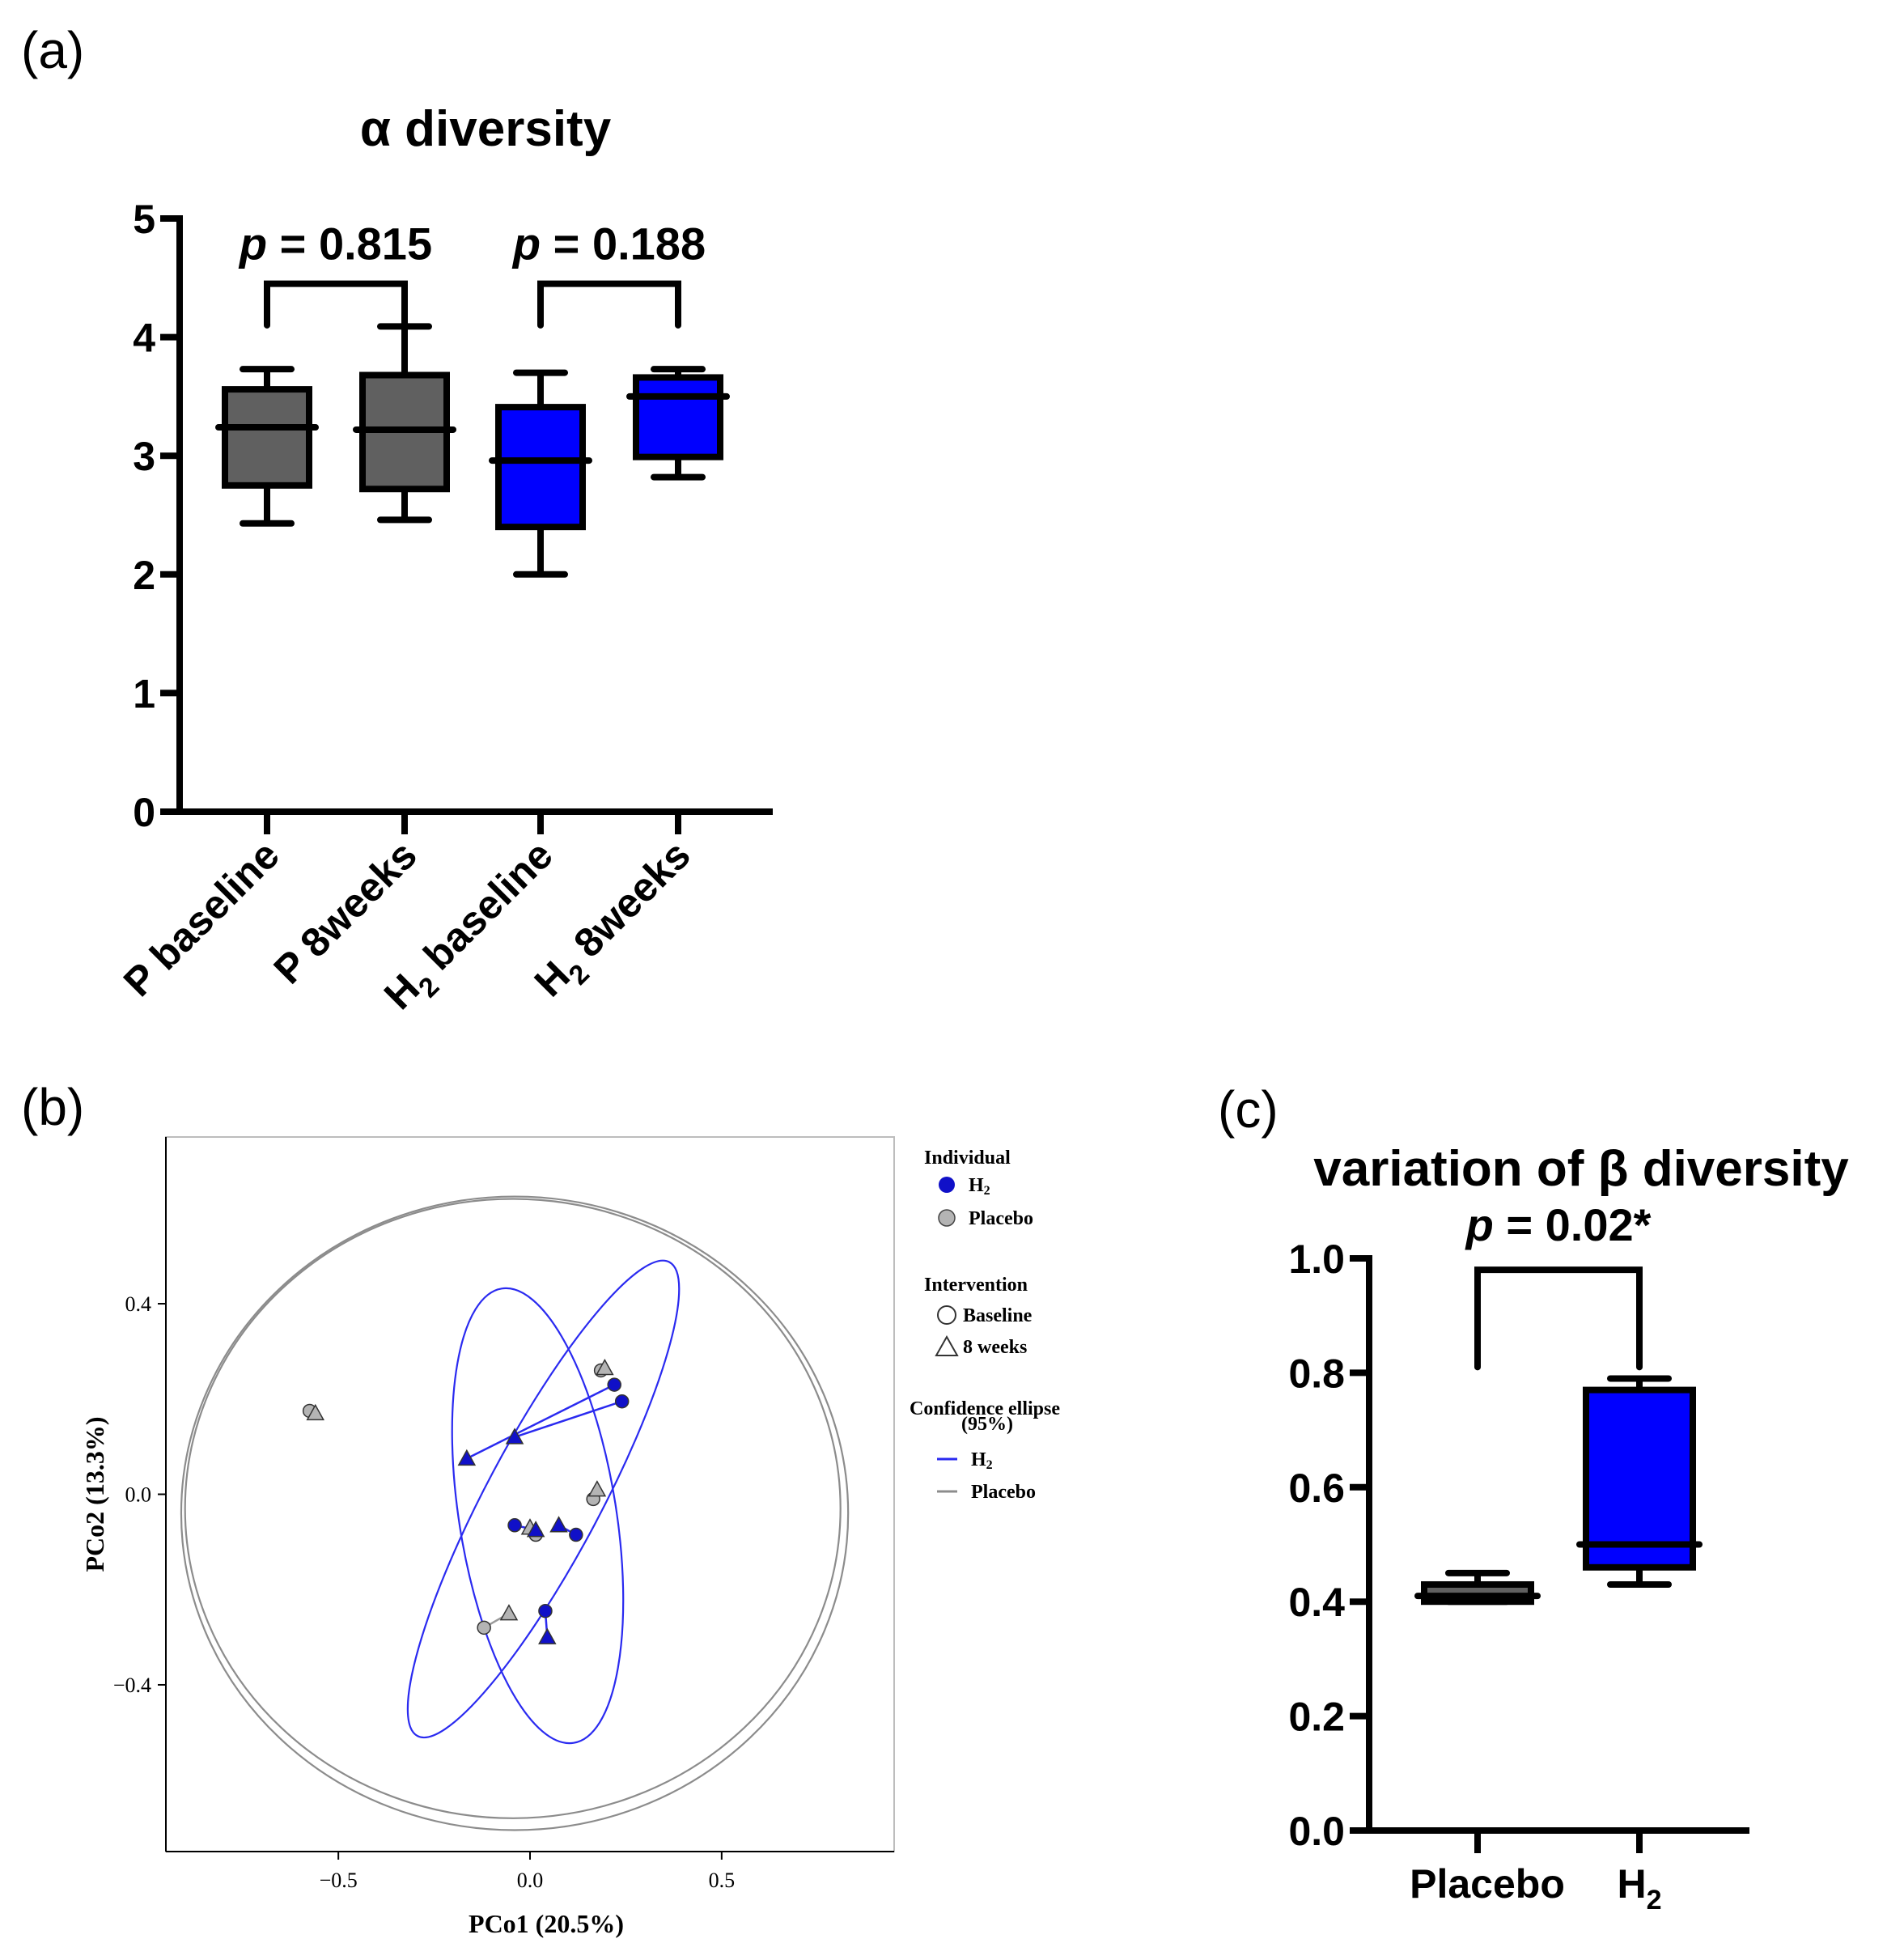 This screenshot has height=1960, width=1904. I want to click on x-tick-label: 0.5, so click(722, 1881).